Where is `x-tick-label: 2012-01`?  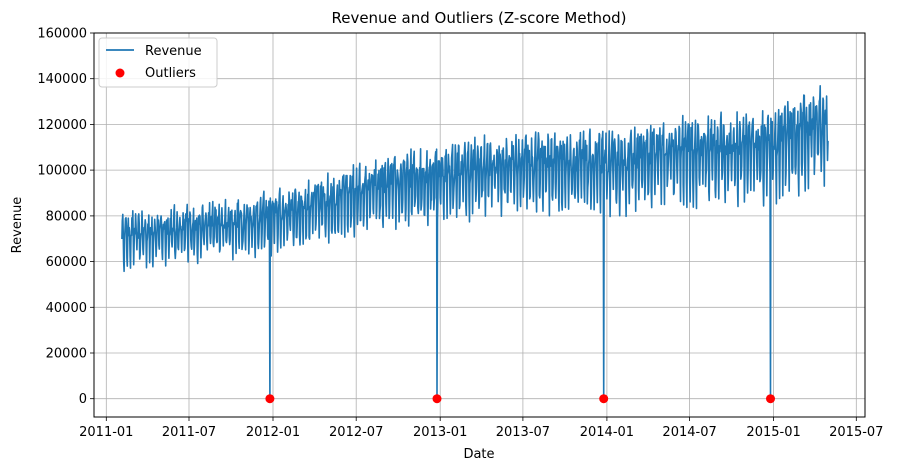 x-tick-label: 2012-01 is located at coordinates (273, 432).